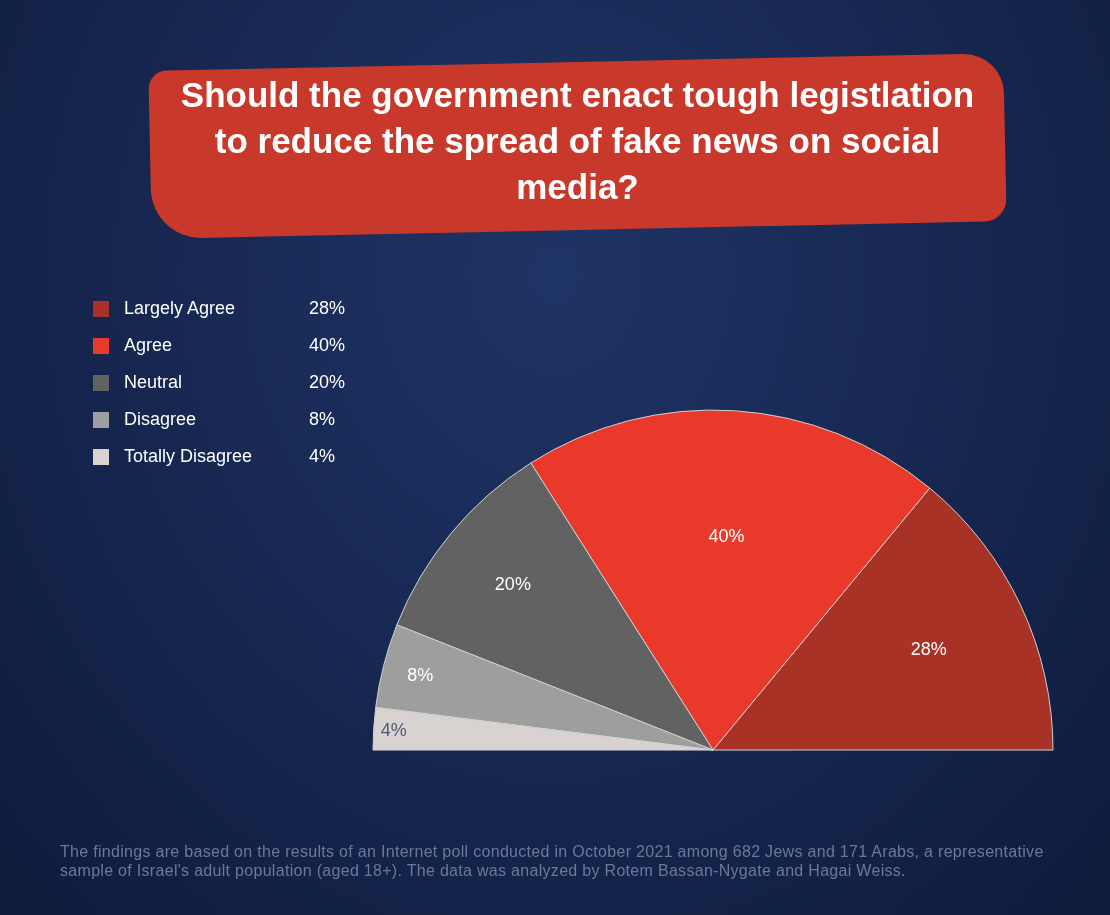 Image resolution: width=1110 pixels, height=915 pixels. What do you see at coordinates (393, 729) in the screenshot?
I see `data-label: 4%` at bounding box center [393, 729].